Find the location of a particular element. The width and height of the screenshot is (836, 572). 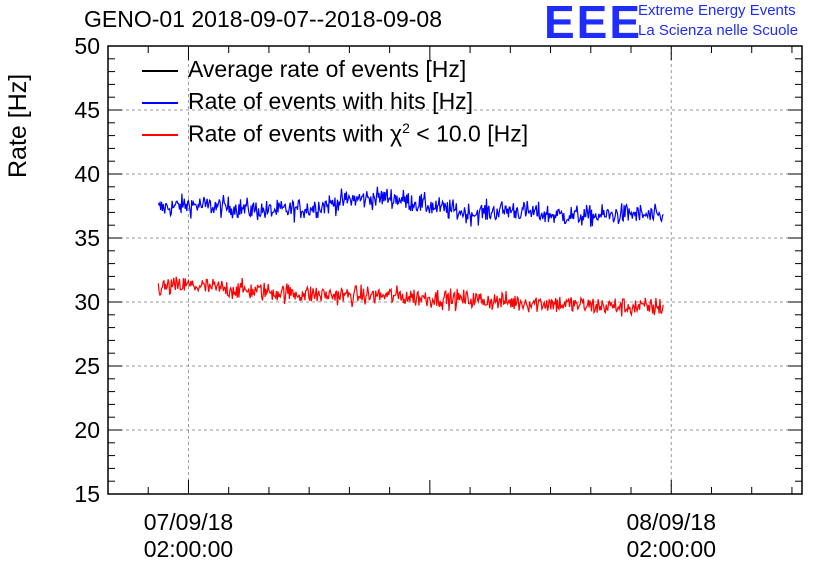

x-tick-label-date: 08/09/18 is located at coordinates (671, 522).